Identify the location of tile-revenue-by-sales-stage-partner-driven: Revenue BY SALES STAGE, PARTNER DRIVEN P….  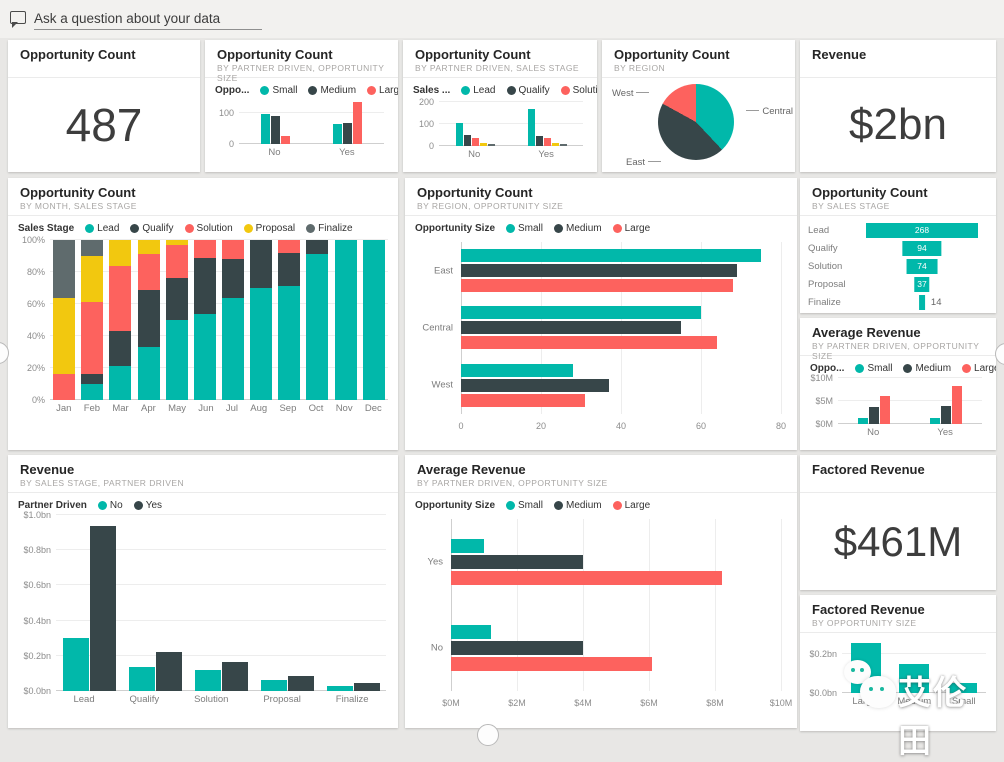
(203, 591).